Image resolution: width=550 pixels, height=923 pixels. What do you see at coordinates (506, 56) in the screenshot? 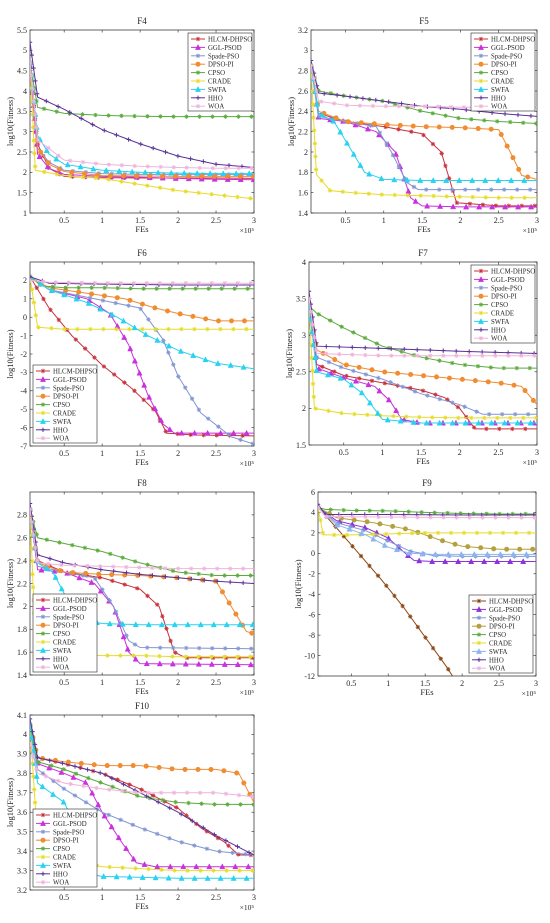
I see `legend-entry: Spade-PSO` at bounding box center [506, 56].